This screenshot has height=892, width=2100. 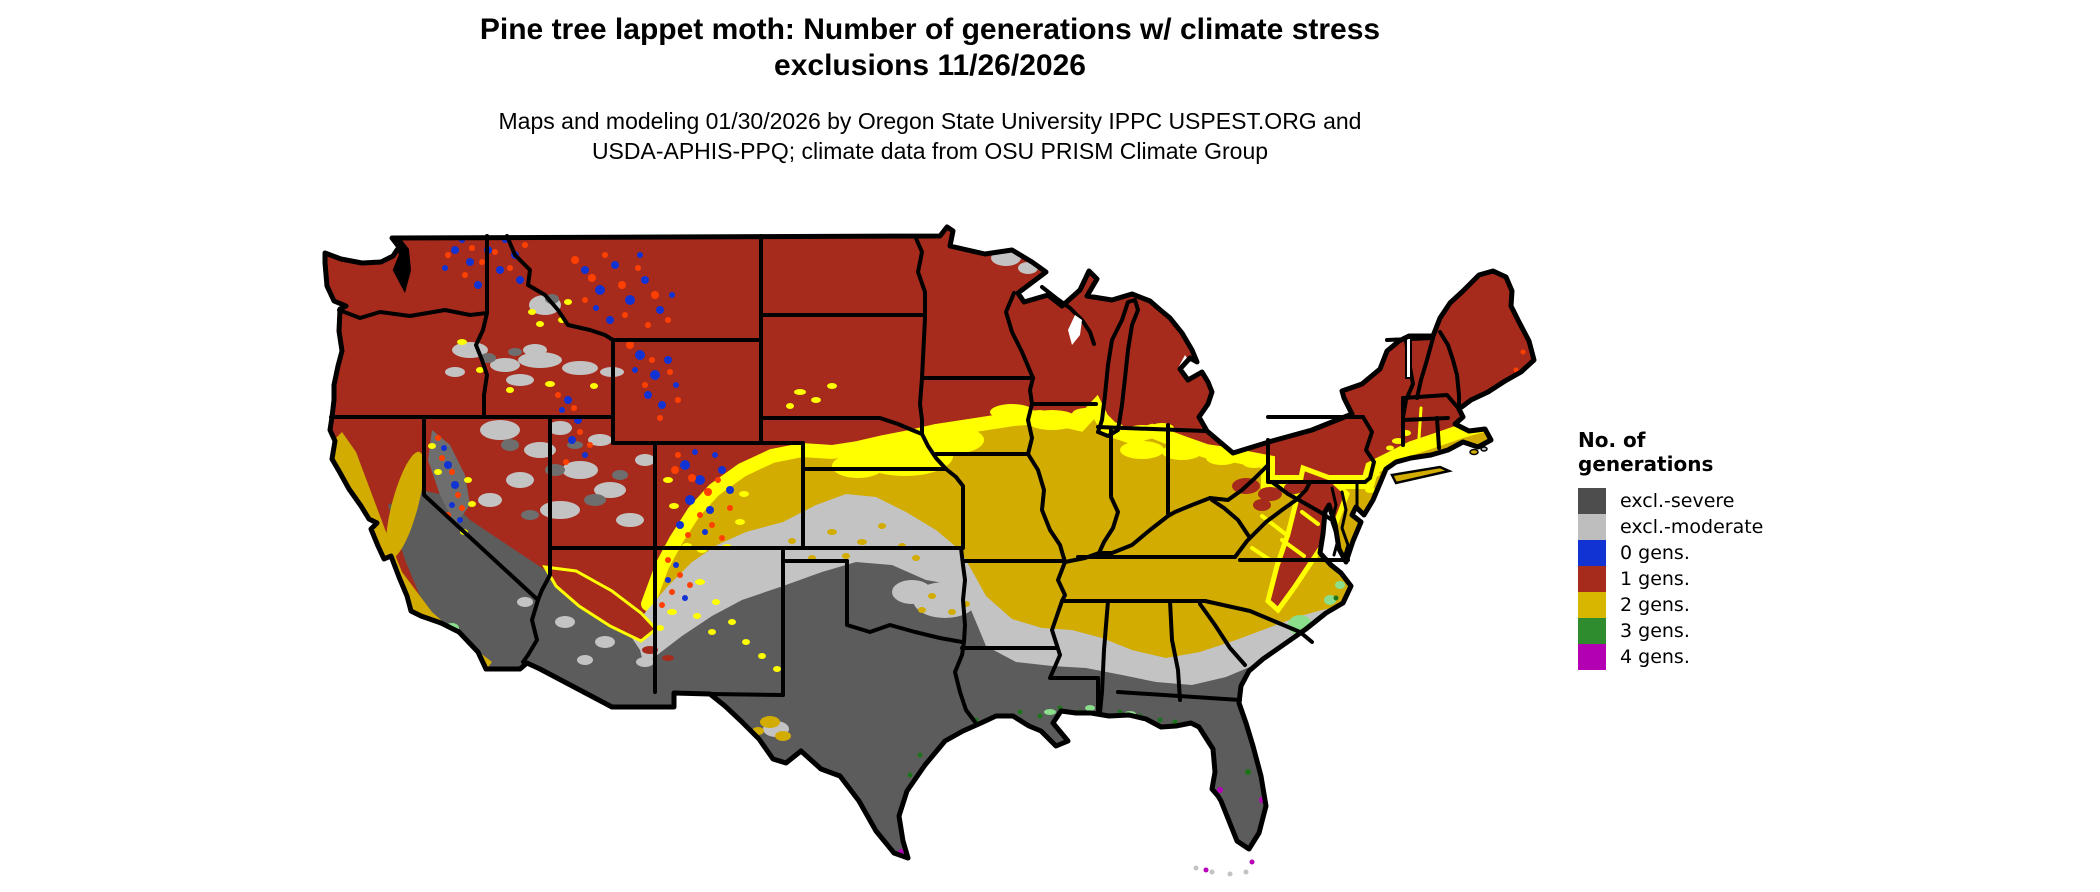 I want to click on legend-item-3-gens: 3 gens., so click(x=1670, y=631).